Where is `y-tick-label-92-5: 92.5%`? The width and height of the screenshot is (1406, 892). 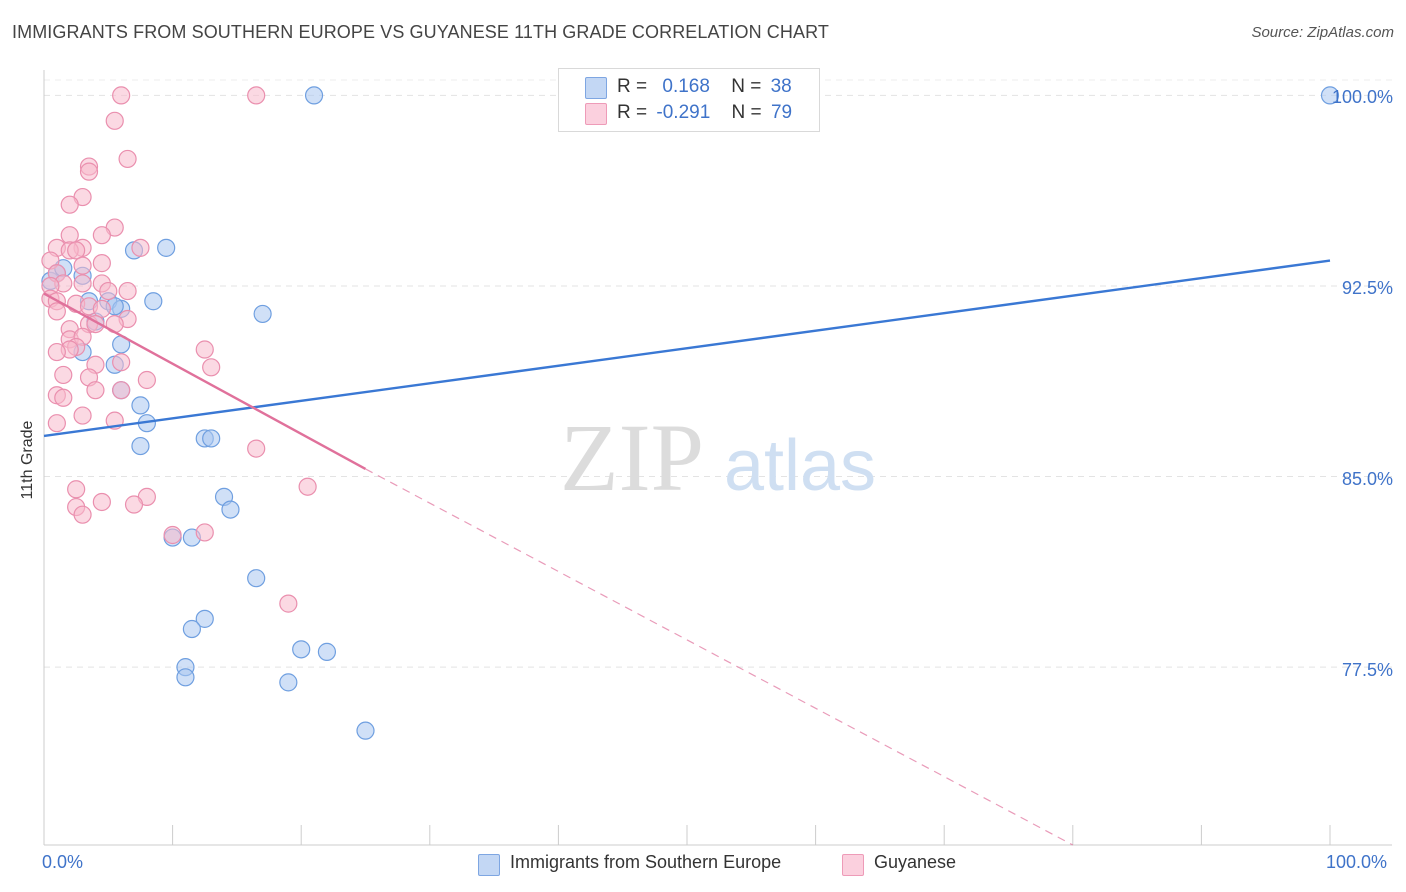 y-tick-label-92-5: 92.5% is located at coordinates (1367, 288).